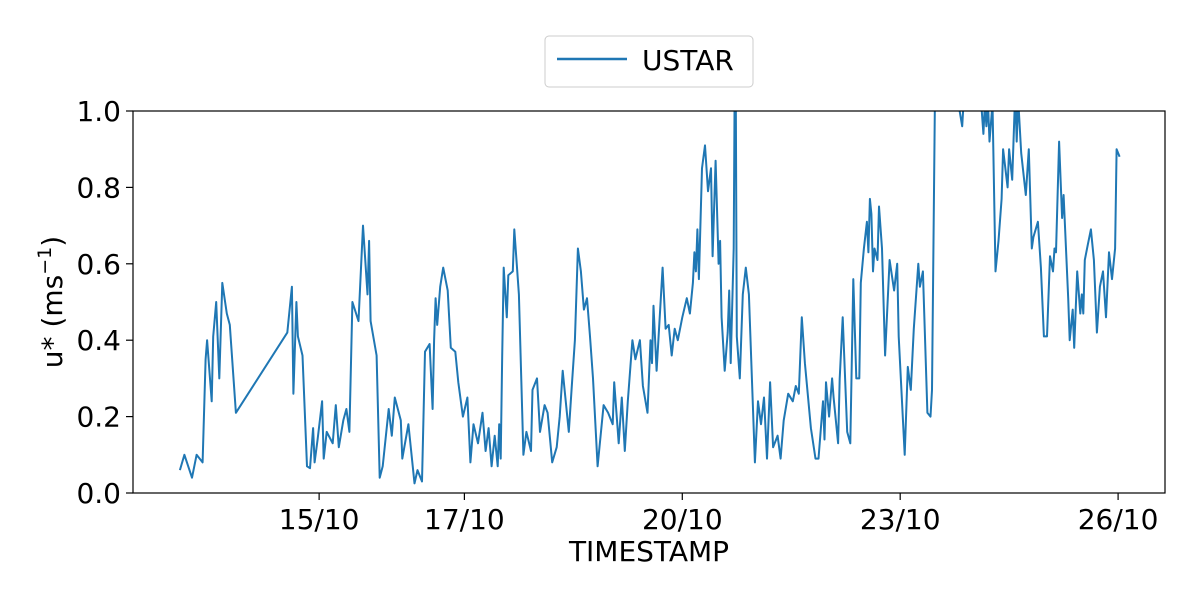 The width and height of the screenshot is (1200, 604). What do you see at coordinates (319, 519) in the screenshot?
I see `x-tick-label: 15/10` at bounding box center [319, 519].